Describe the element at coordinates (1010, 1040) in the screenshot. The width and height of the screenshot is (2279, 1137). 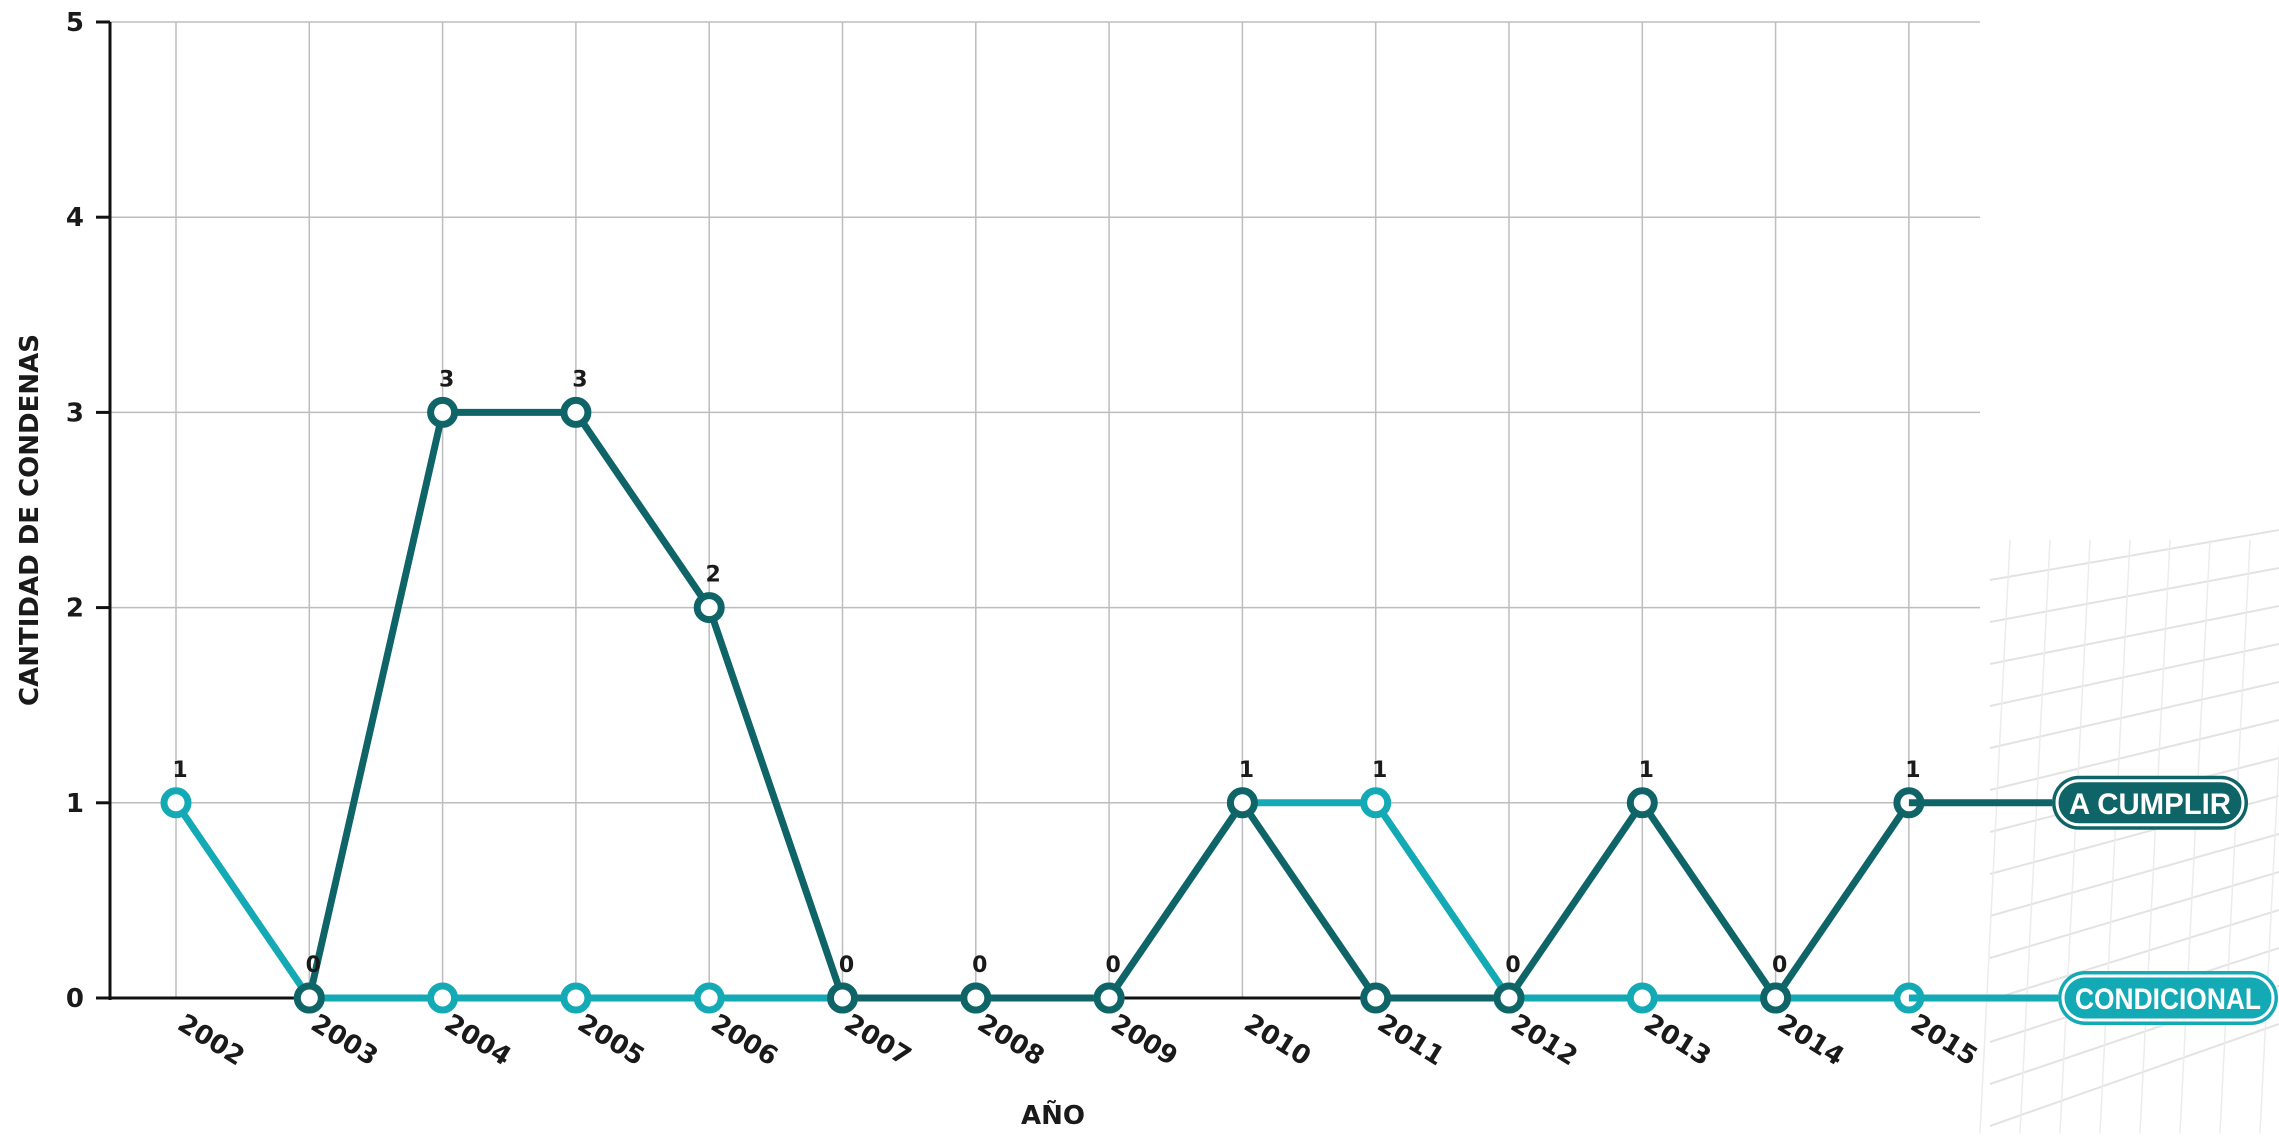
I see `x-tick-label: 2008` at that location.